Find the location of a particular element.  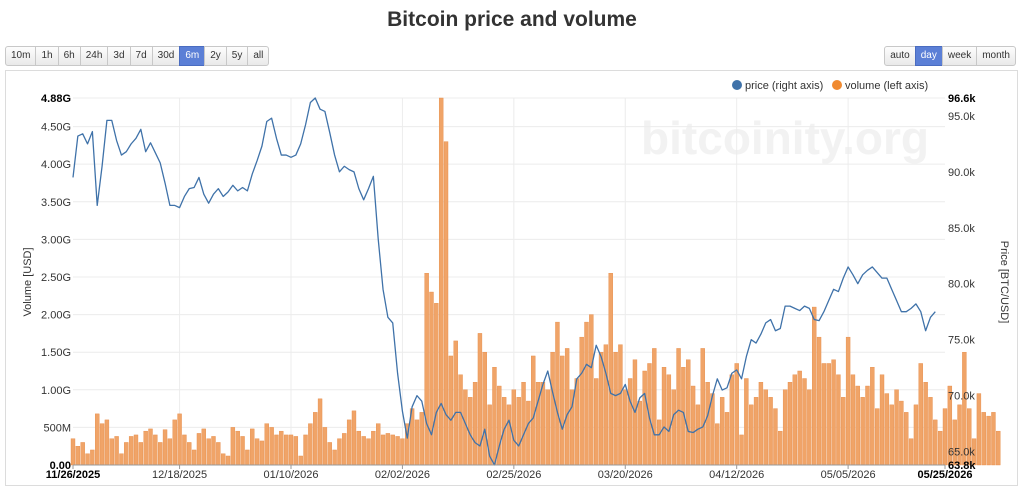

left-tick-label: 3.00G is located at coordinates (56, 240).